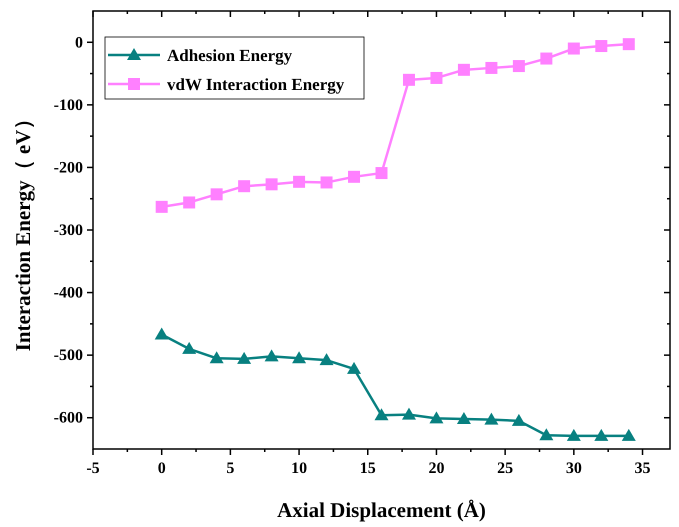 The image size is (679, 527). I want to click on x-tick-label: 20, so click(436, 468).